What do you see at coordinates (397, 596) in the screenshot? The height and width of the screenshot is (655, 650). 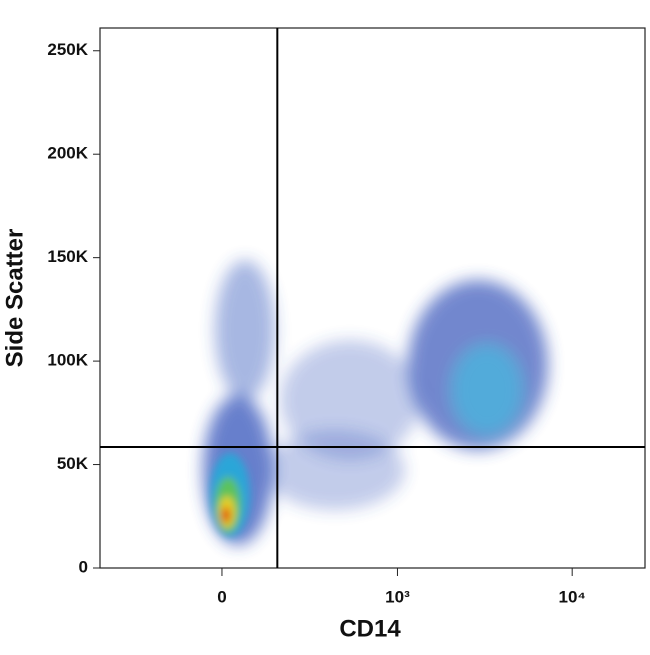 I see `x-tick-label: 10³` at bounding box center [397, 596].